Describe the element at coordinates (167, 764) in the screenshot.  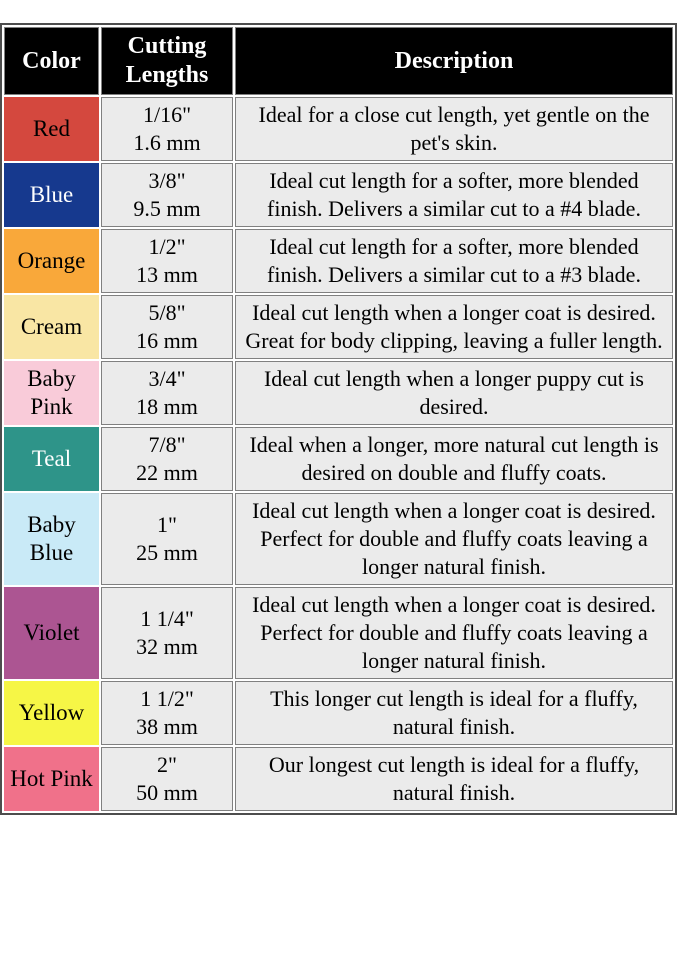
I see `length-inches: 2"` at that location.